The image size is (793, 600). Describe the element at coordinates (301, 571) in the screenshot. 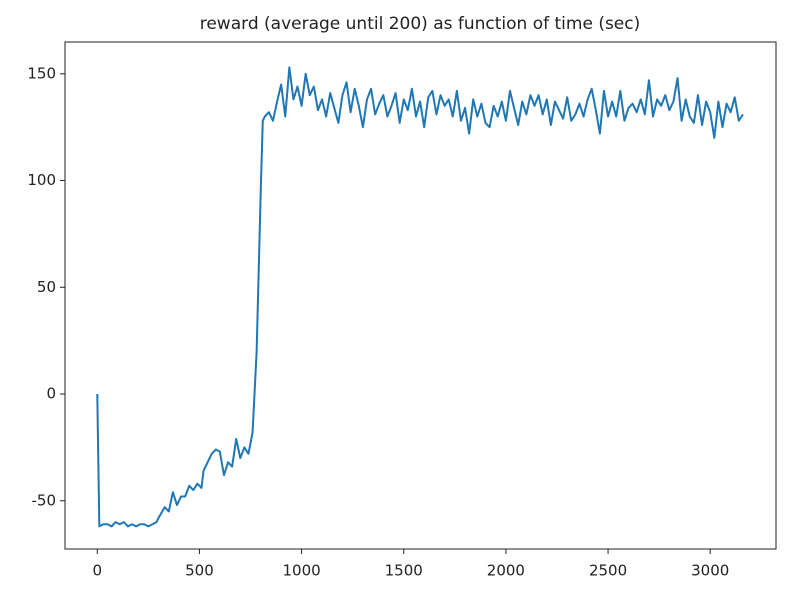

I see `x-tick-label: 1000` at that location.